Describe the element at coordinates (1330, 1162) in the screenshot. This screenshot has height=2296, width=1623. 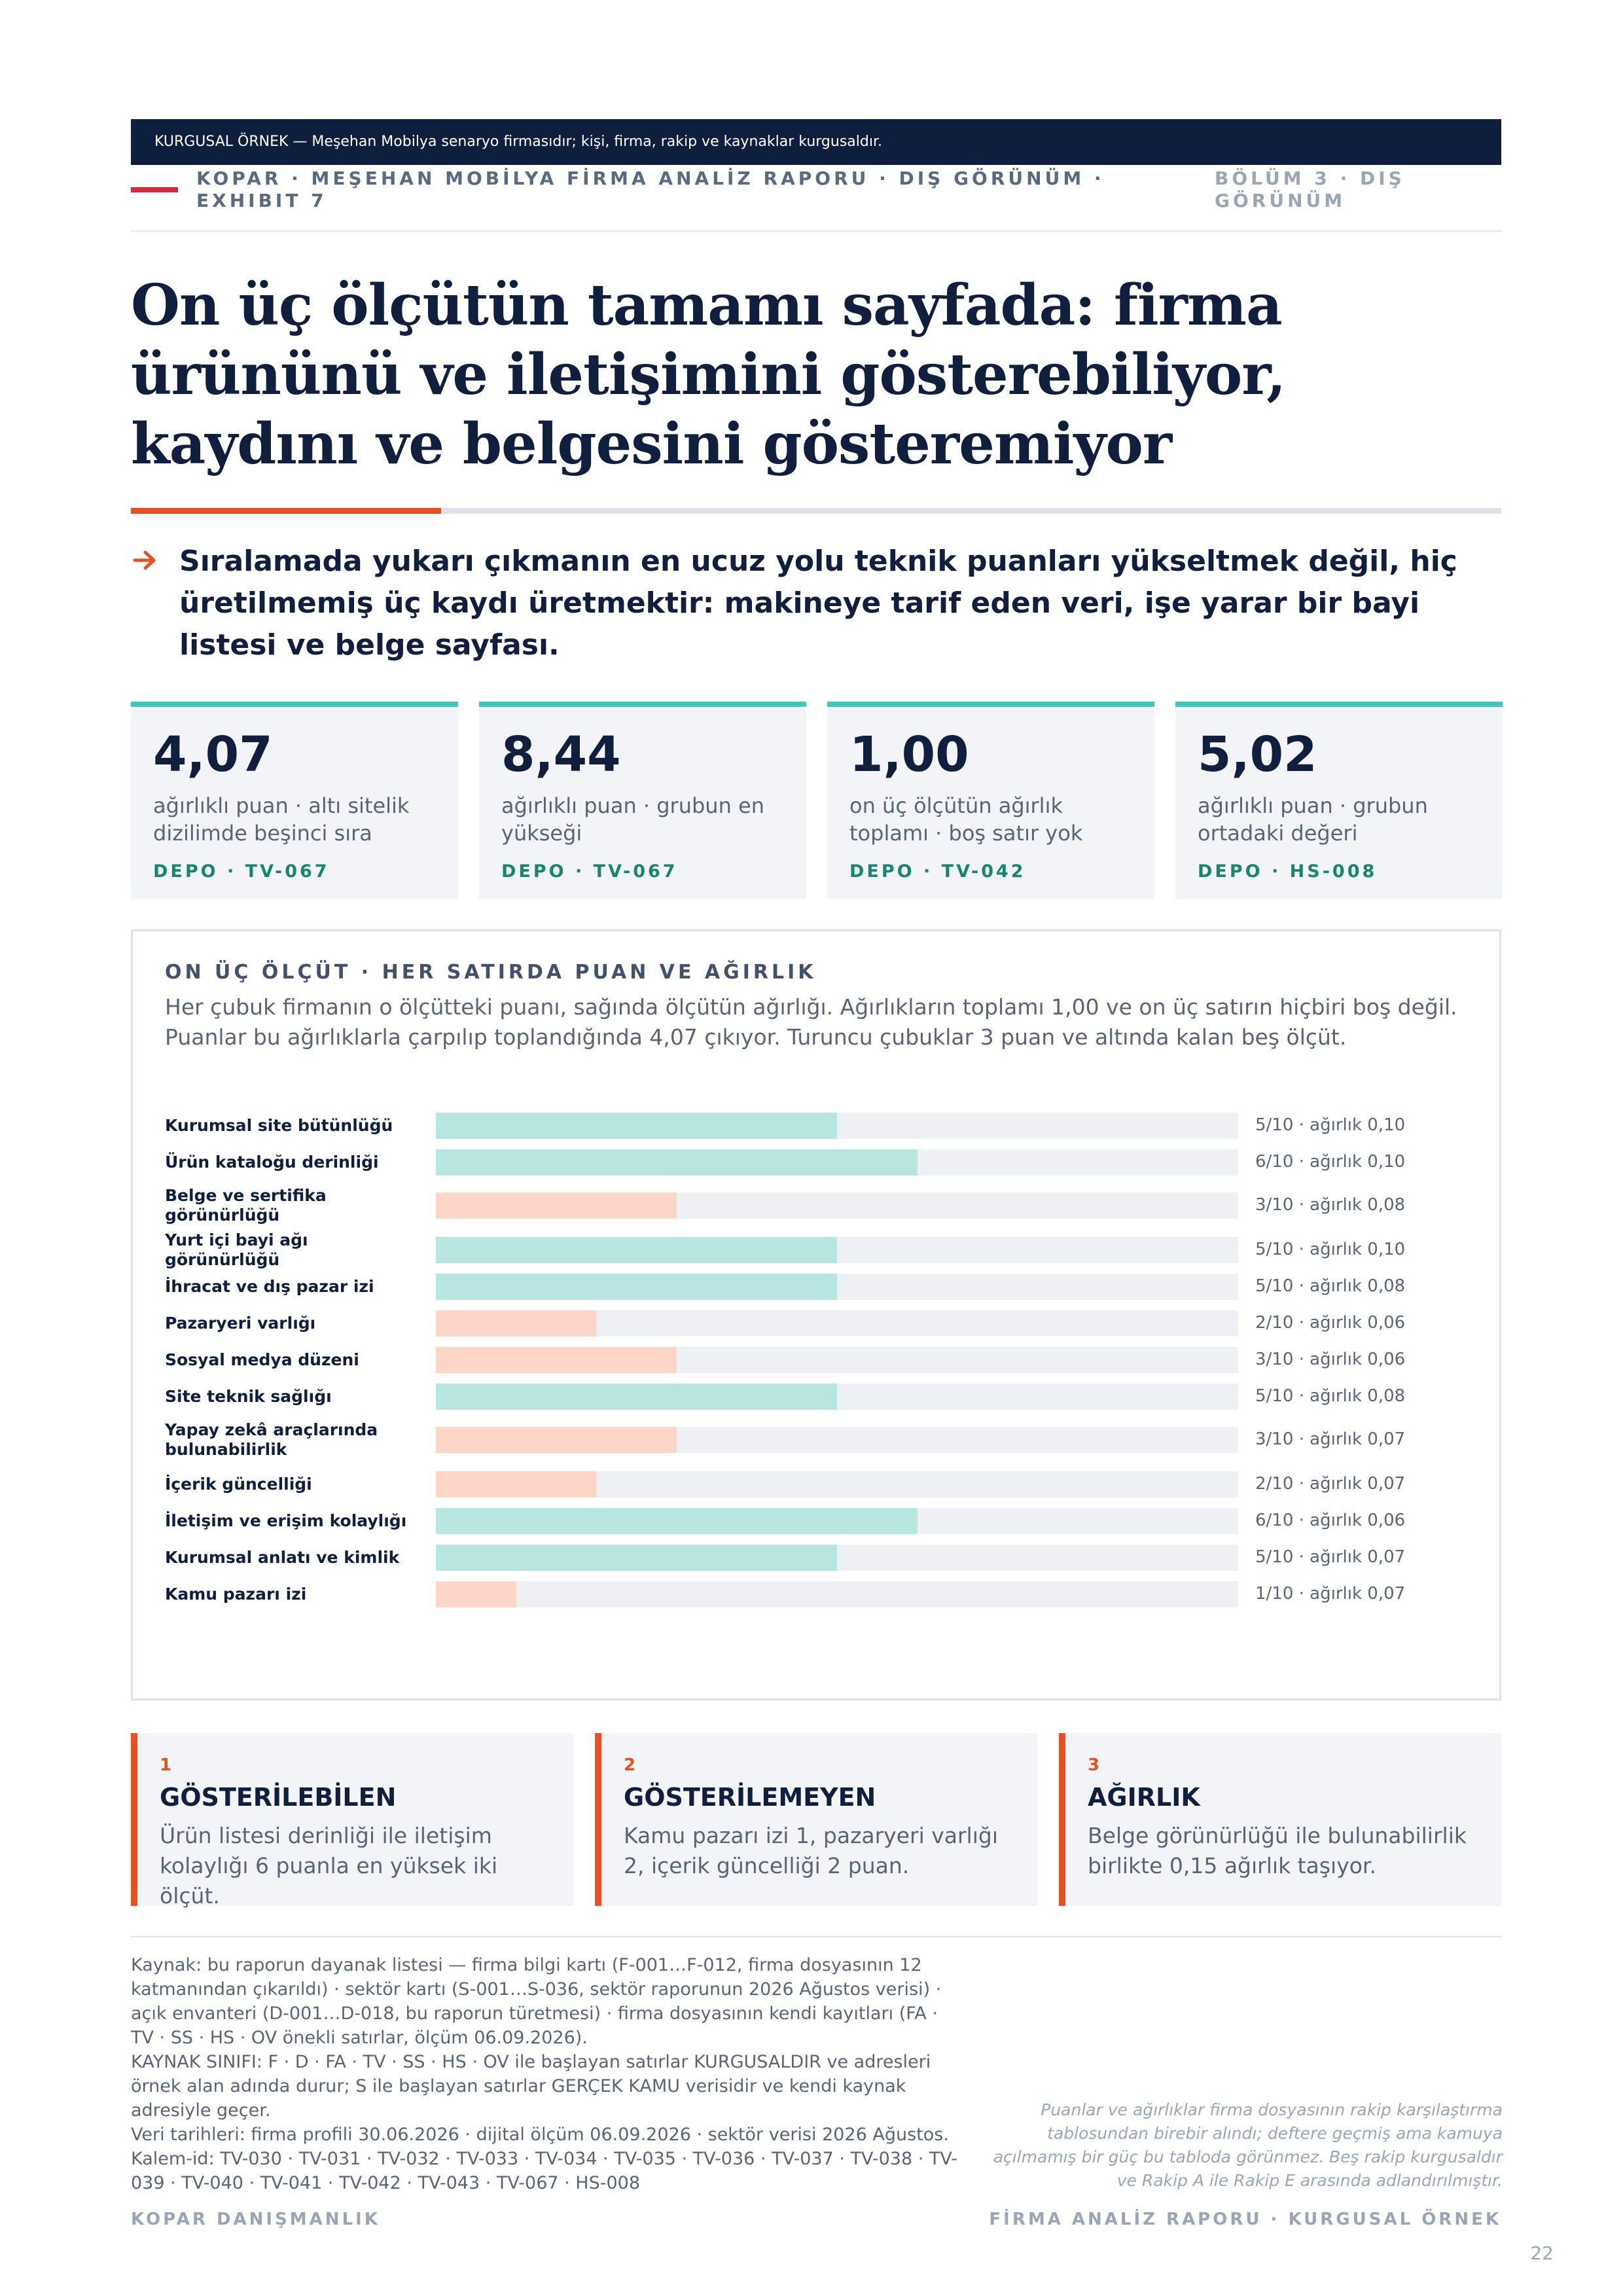
I see `bar-value-label: 6/10 · ağırlık 0,10` at that location.